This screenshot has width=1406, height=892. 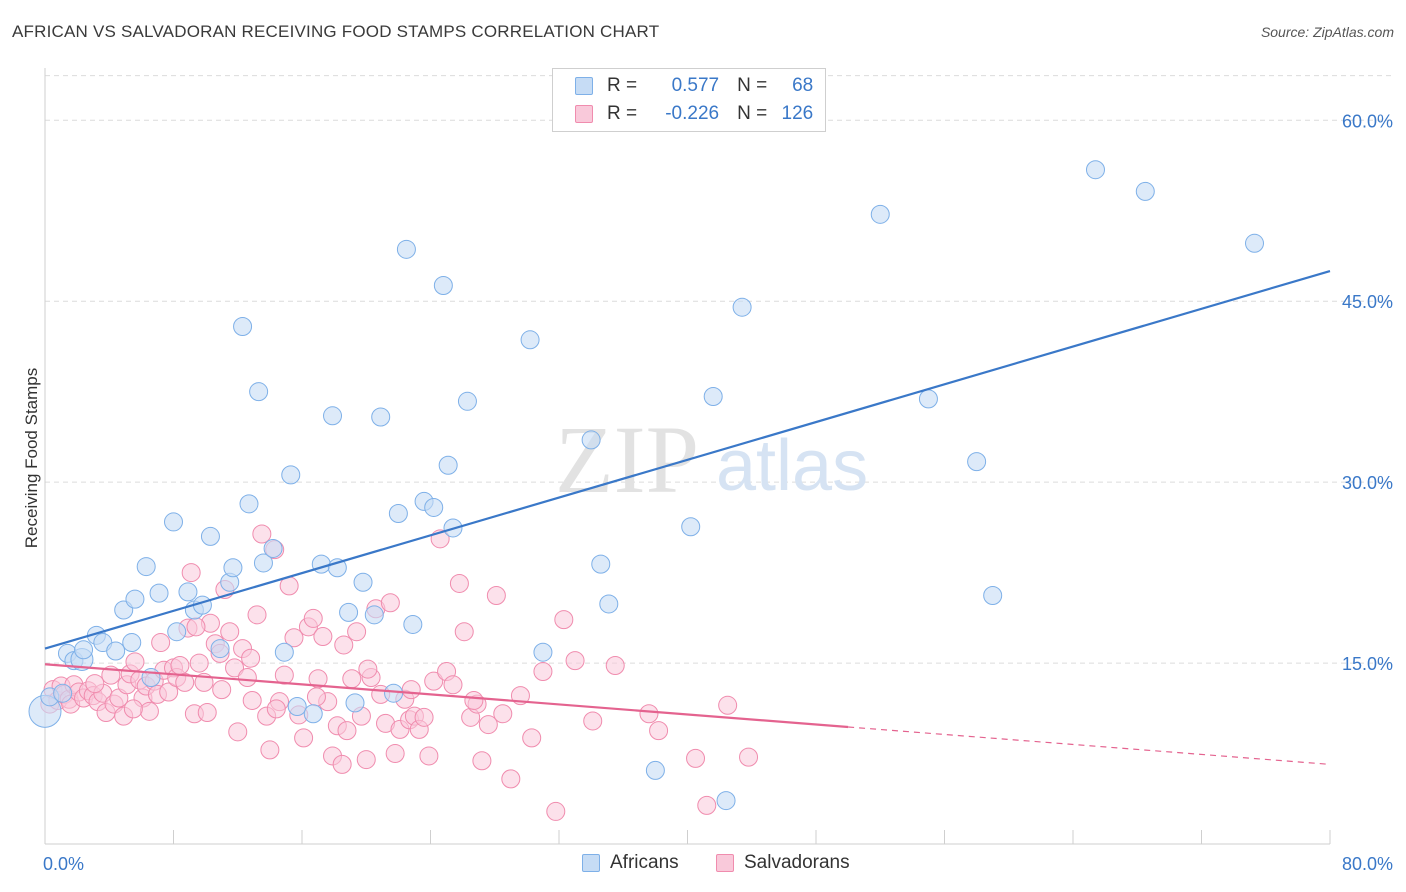 What do you see at coordinates (644, 862) in the screenshot?
I see `bottom-legend-label-africans: Africans` at bounding box center [644, 862].